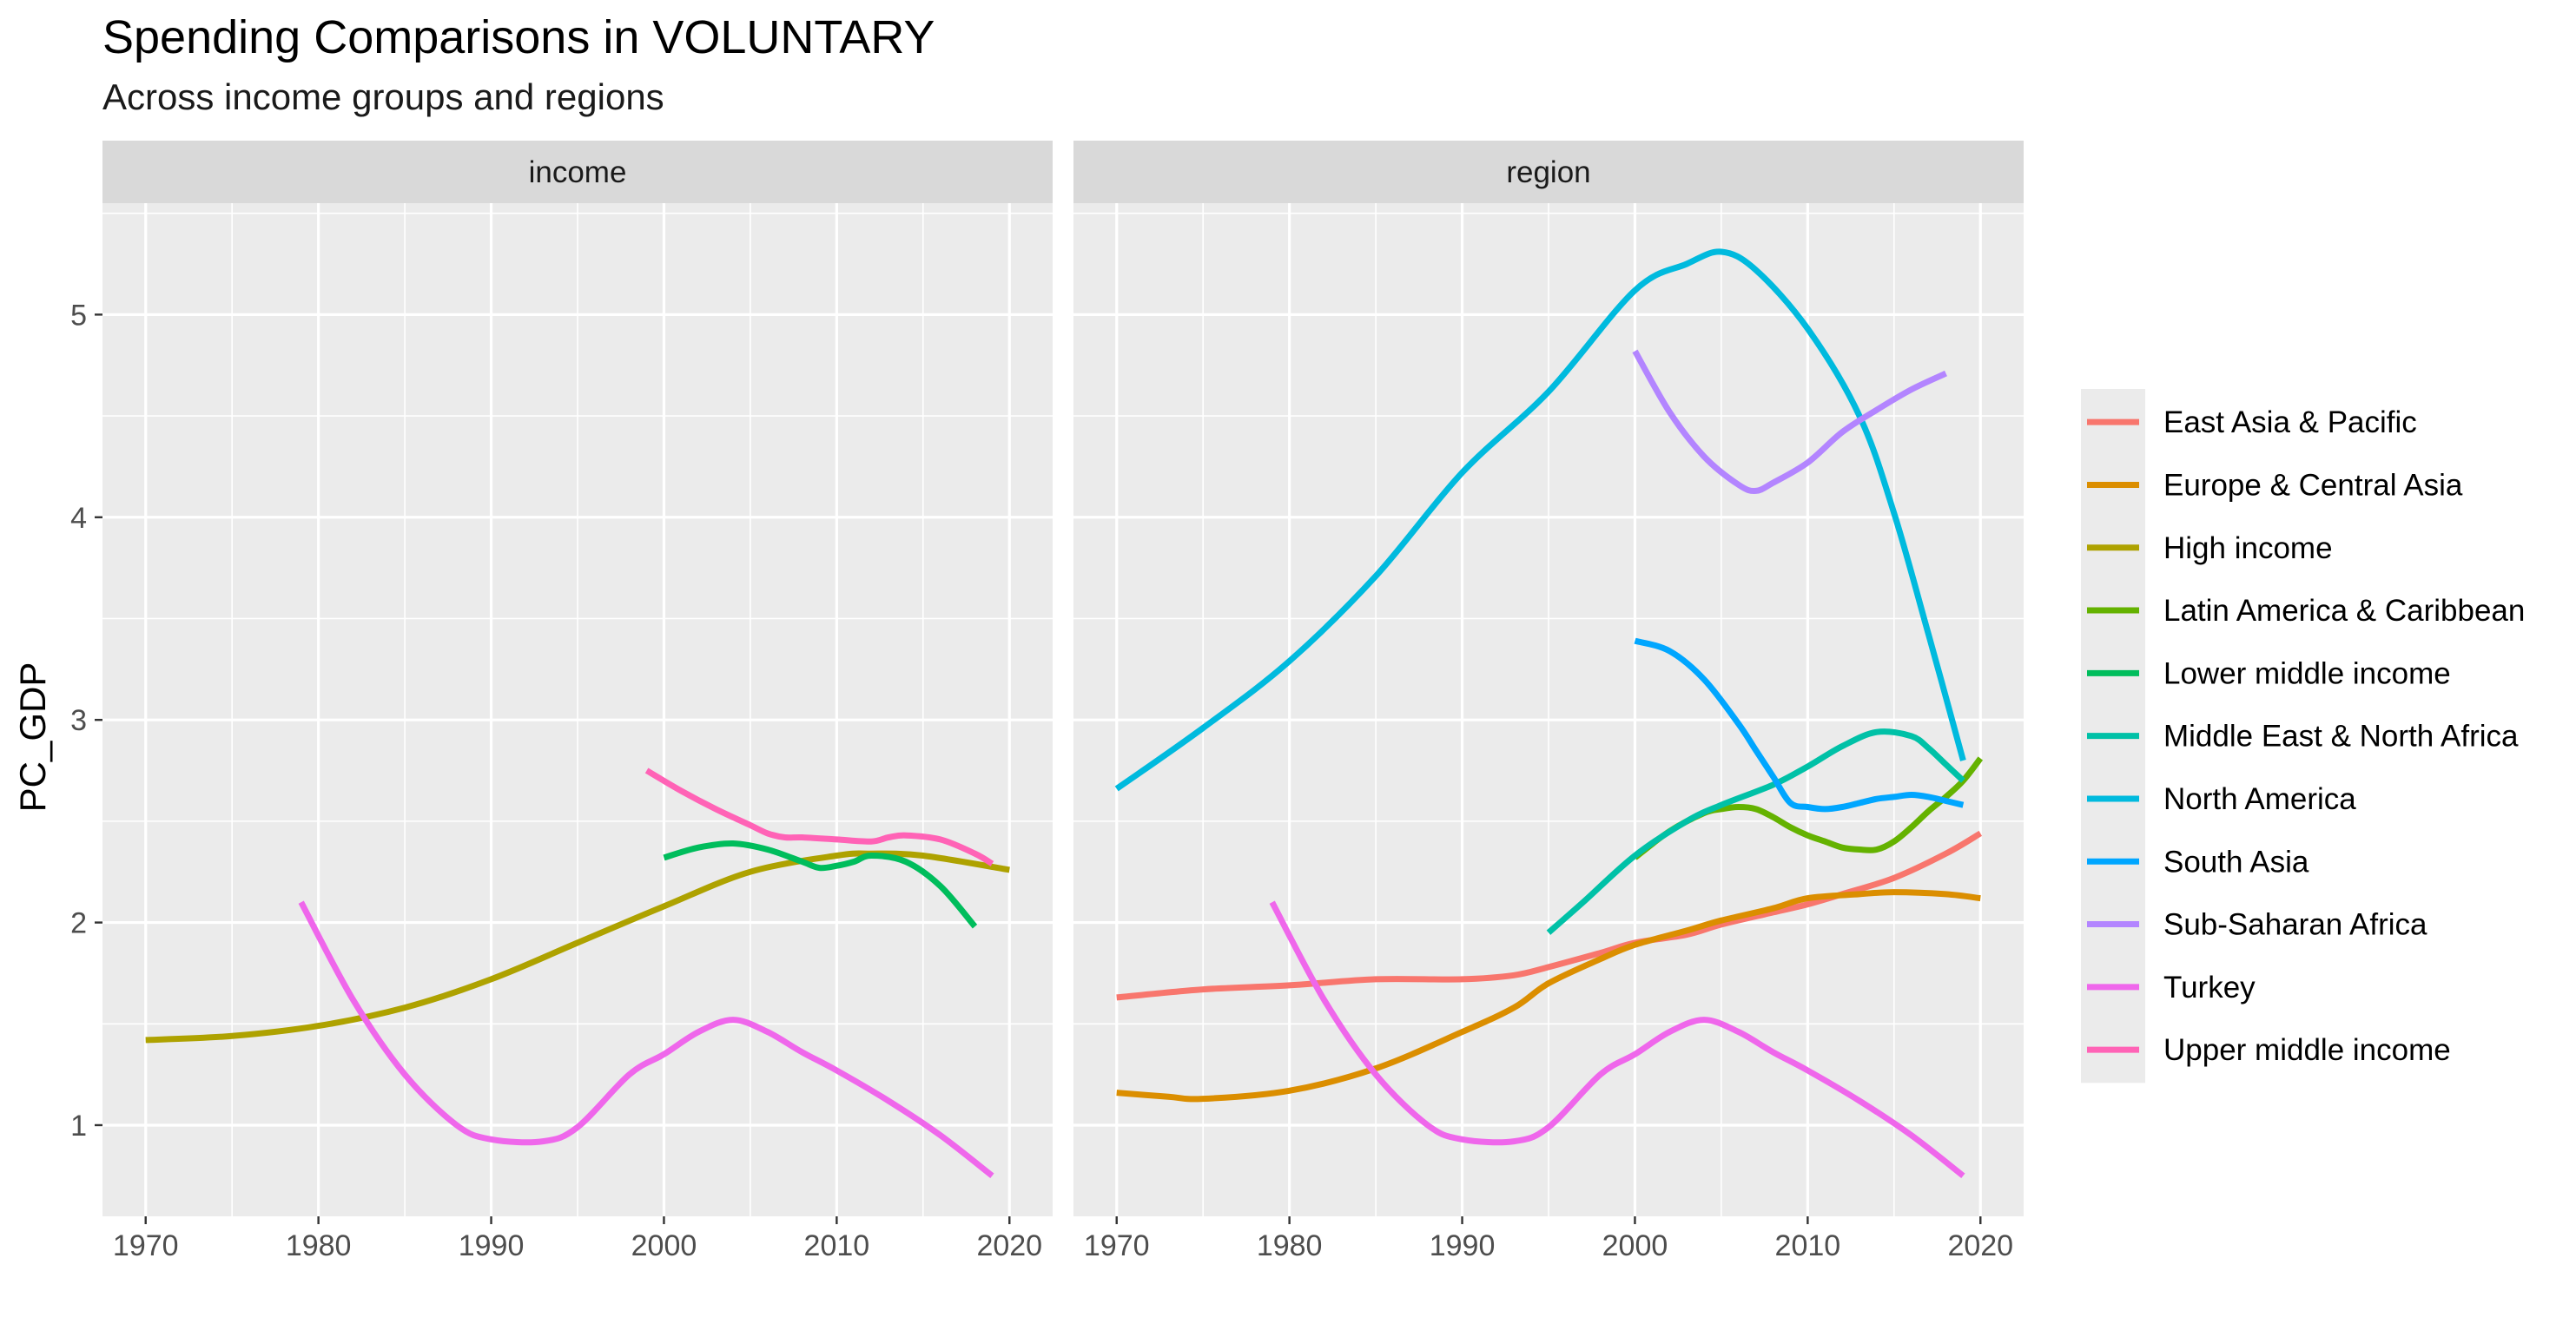  I want to click on legend-item-europe-central-asia: Europe & Central Asia, so click(2275, 485).